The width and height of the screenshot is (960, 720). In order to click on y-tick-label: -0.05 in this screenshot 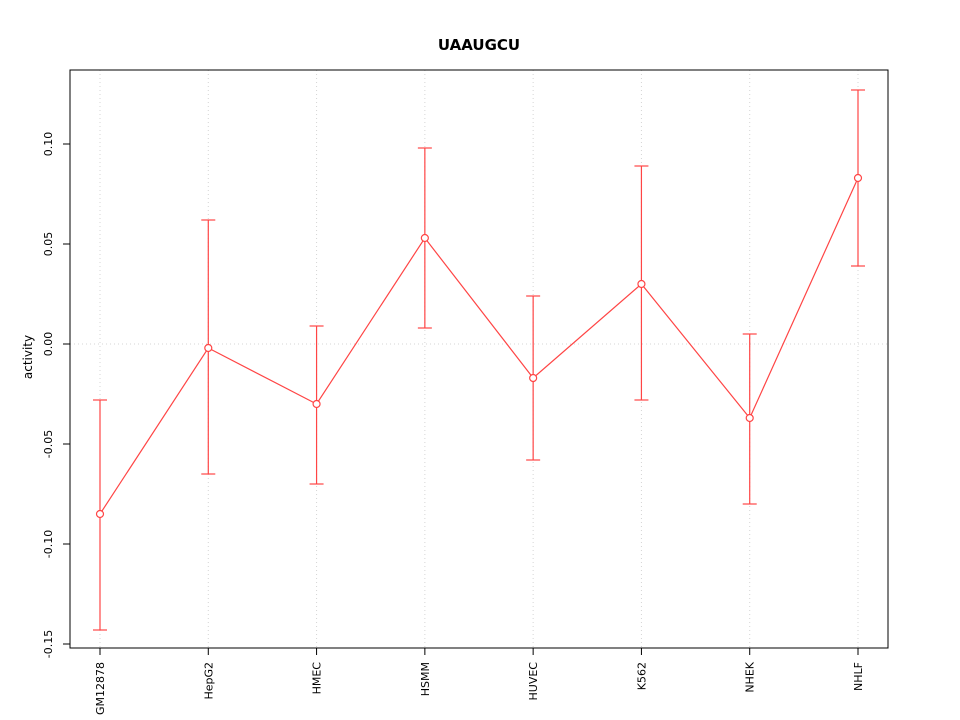, I will do `click(48, 444)`.